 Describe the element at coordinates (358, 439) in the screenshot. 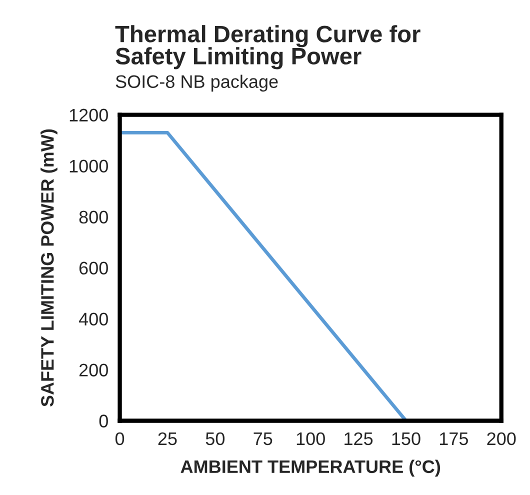

I see `x-tick-label: 125` at that location.